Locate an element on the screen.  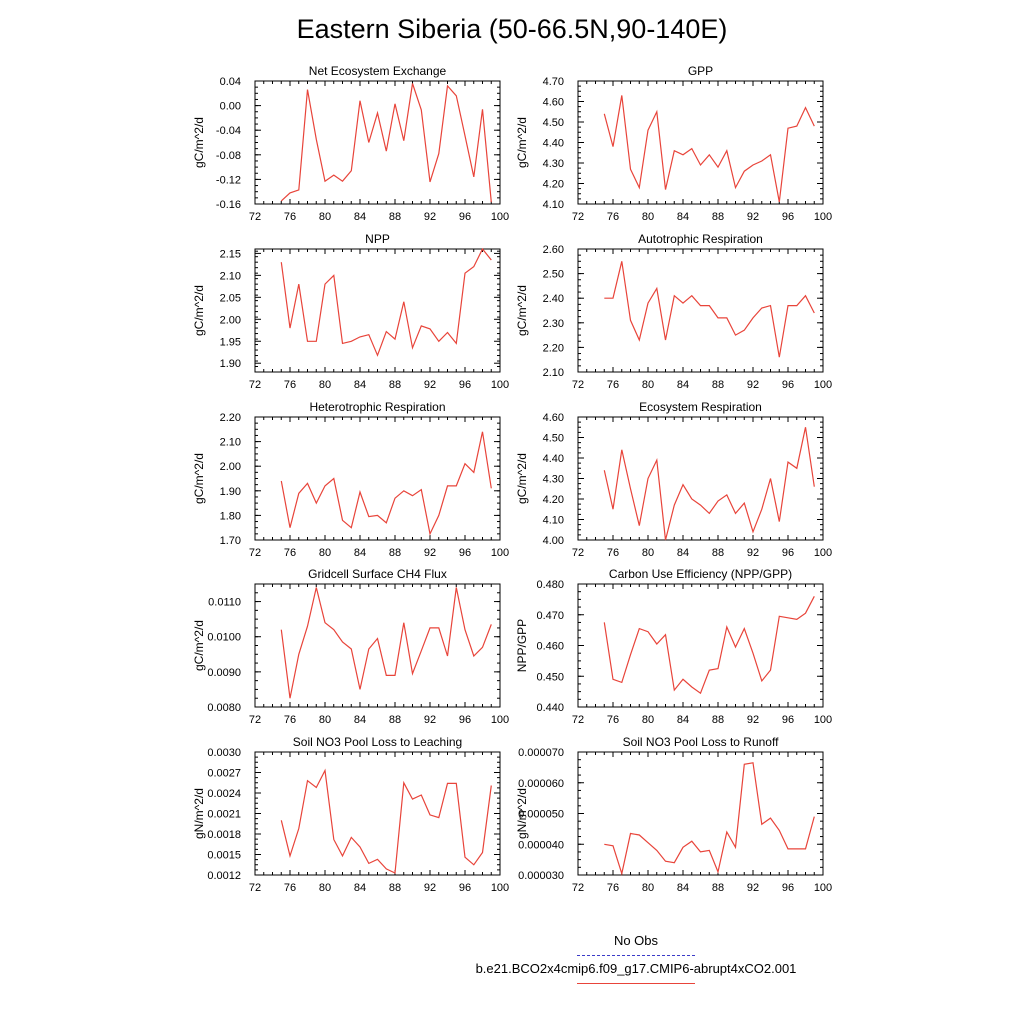
y-tick-label: -0.04 is located at coordinates (228, 131).